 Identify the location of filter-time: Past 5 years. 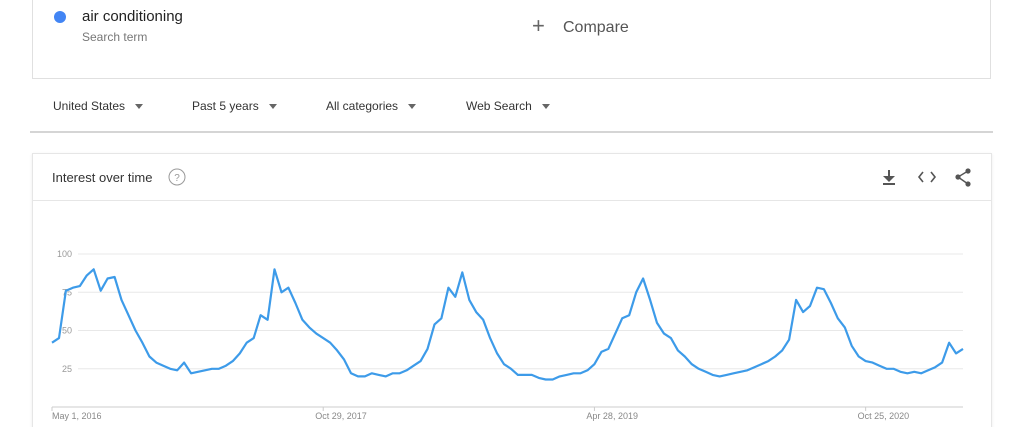
(234, 106).